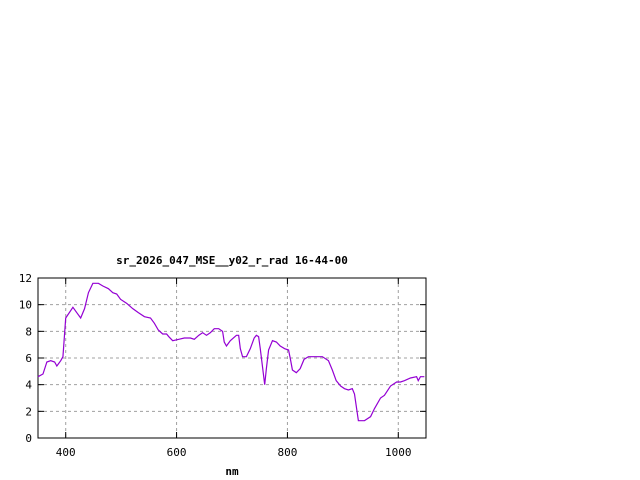 The height and width of the screenshot is (480, 640). I want to click on x-tick-label: 400, so click(66, 452).